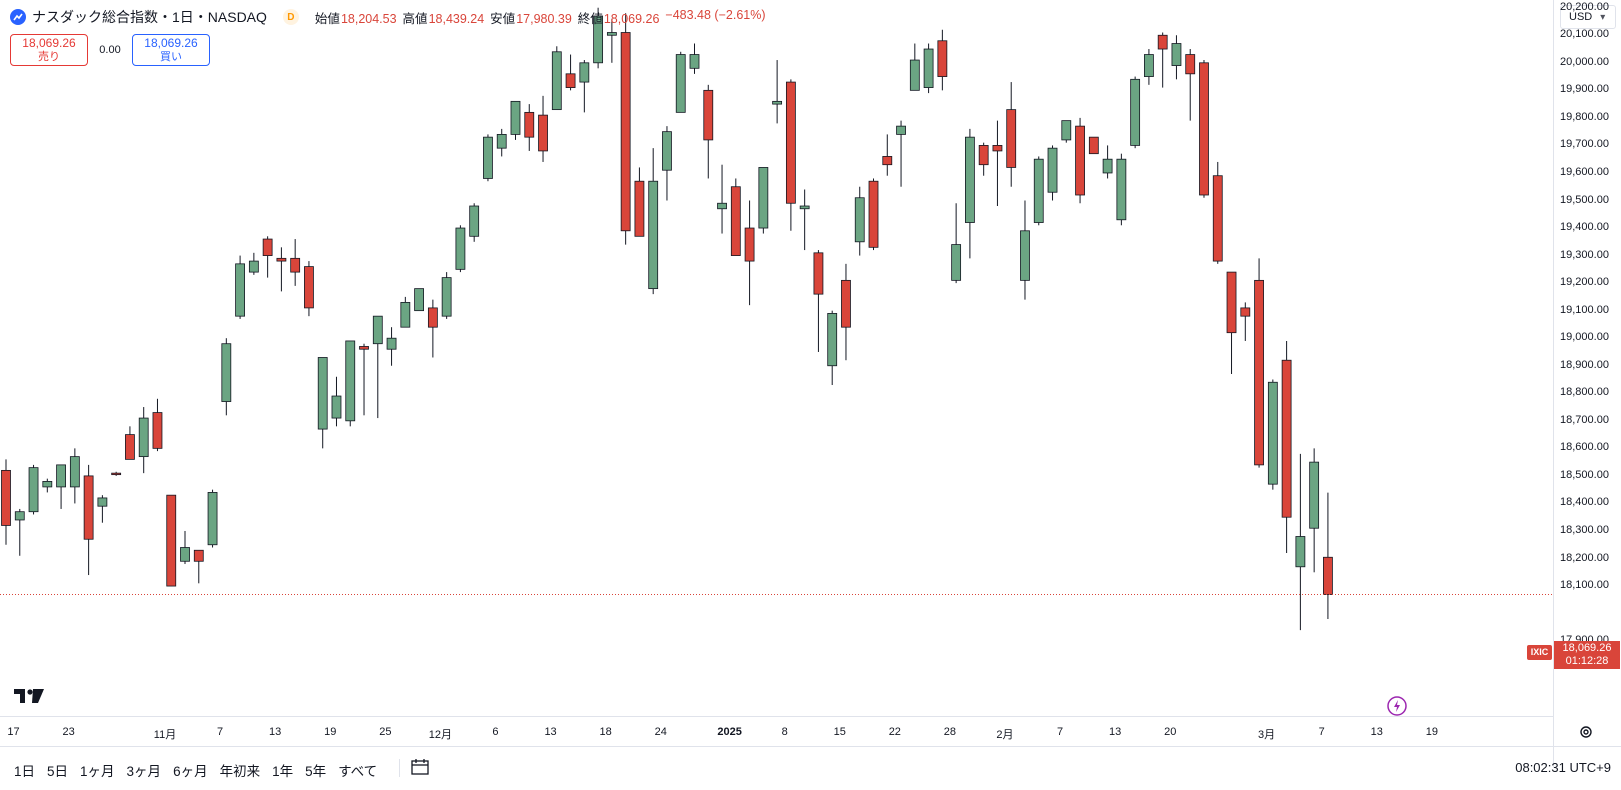 This screenshot has height=790, width=1621. I want to click on range-button: 年初来, so click(240, 771).